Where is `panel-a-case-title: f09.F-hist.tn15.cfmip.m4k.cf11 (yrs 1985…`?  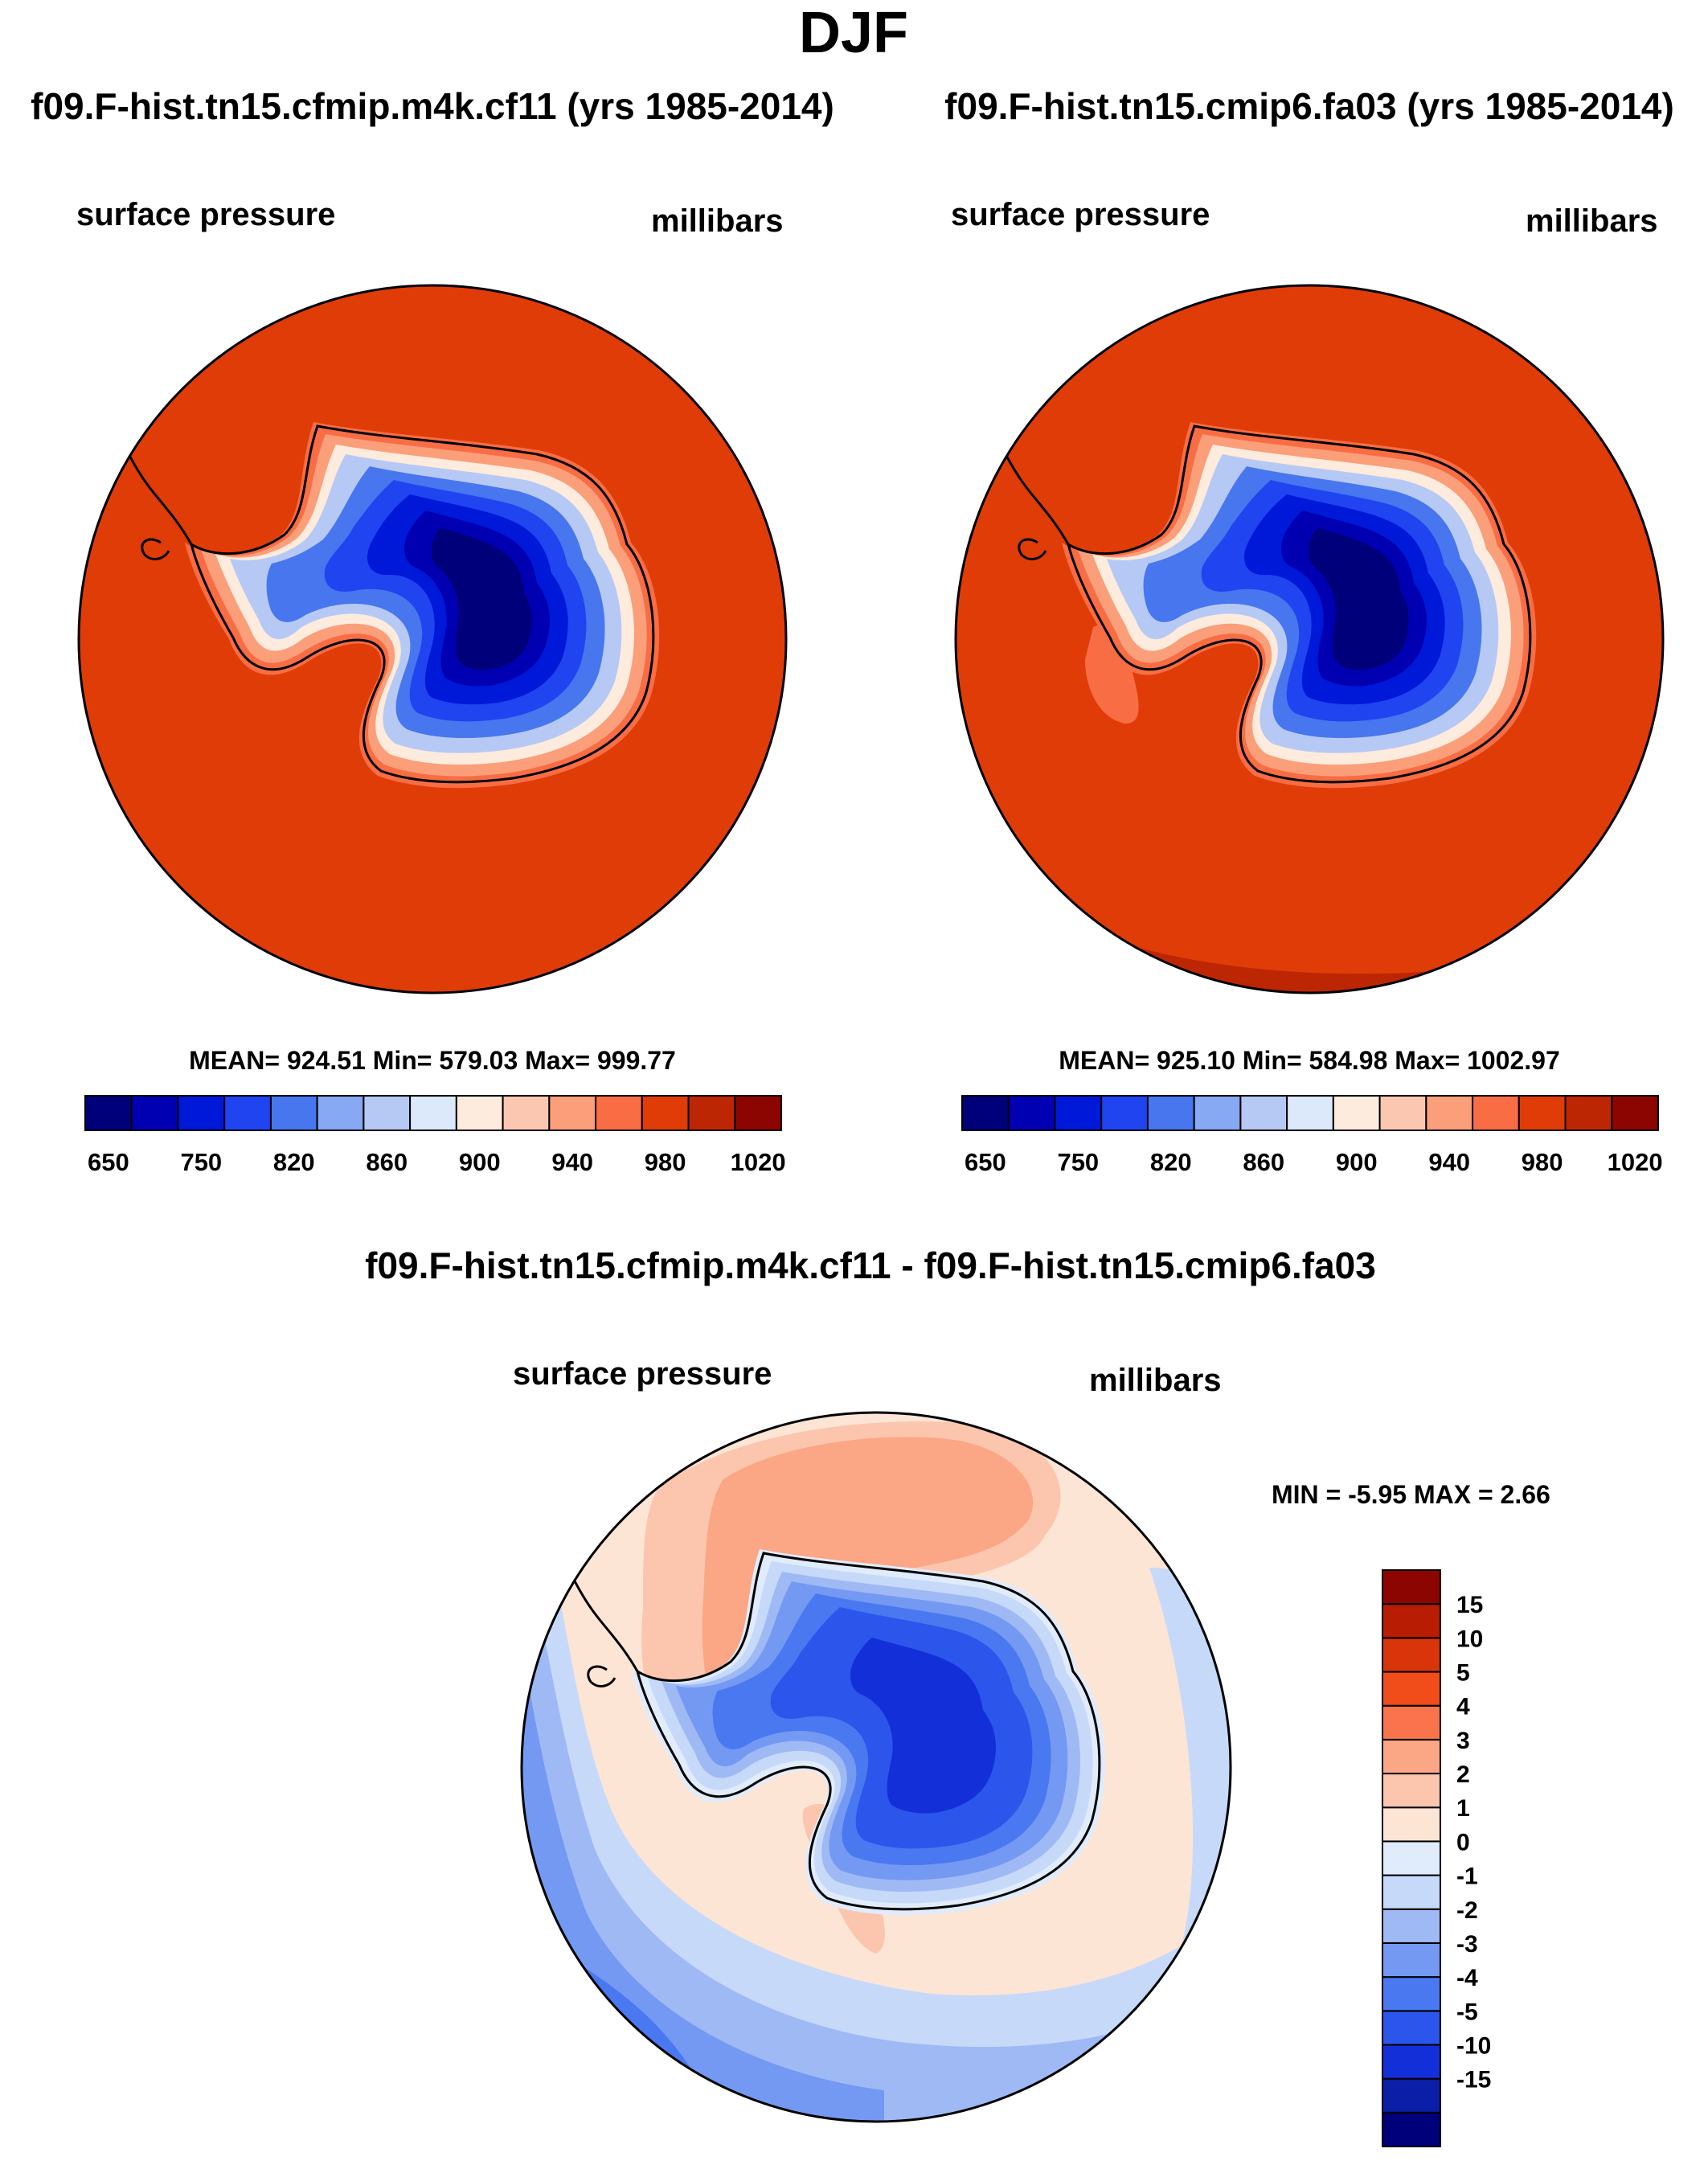
panel-a-case-title: f09.F-hist.tn15.cfmip.m4k.cf11 (yrs 1985… is located at coordinates (433, 106).